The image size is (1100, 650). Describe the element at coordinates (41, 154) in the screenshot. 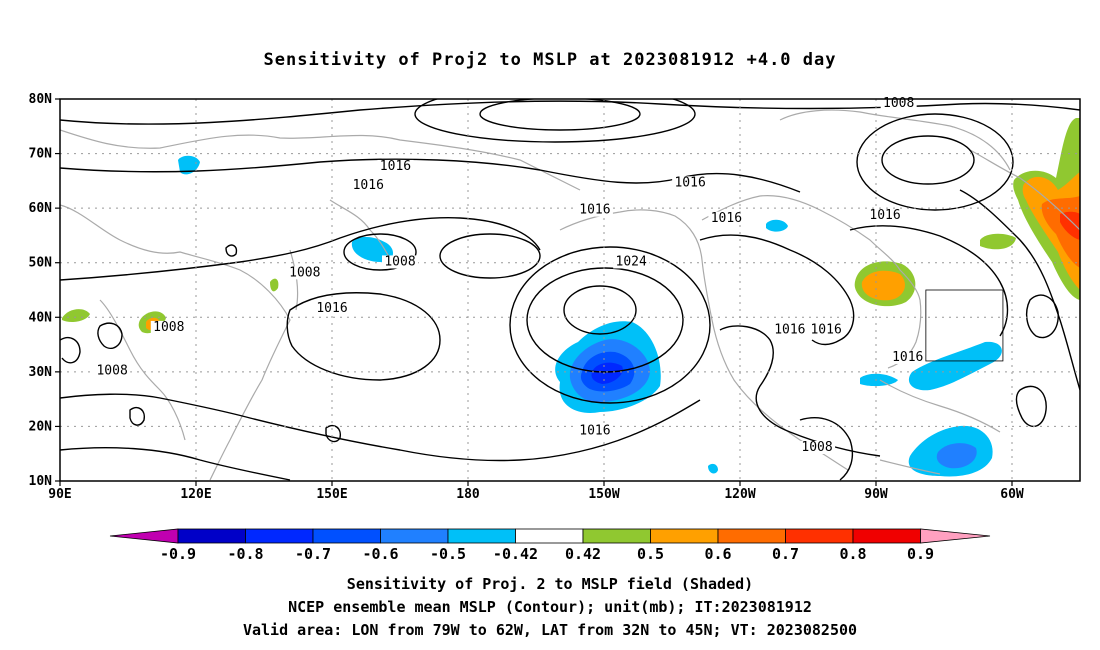

I see `lat-tick-label: 70N` at that location.